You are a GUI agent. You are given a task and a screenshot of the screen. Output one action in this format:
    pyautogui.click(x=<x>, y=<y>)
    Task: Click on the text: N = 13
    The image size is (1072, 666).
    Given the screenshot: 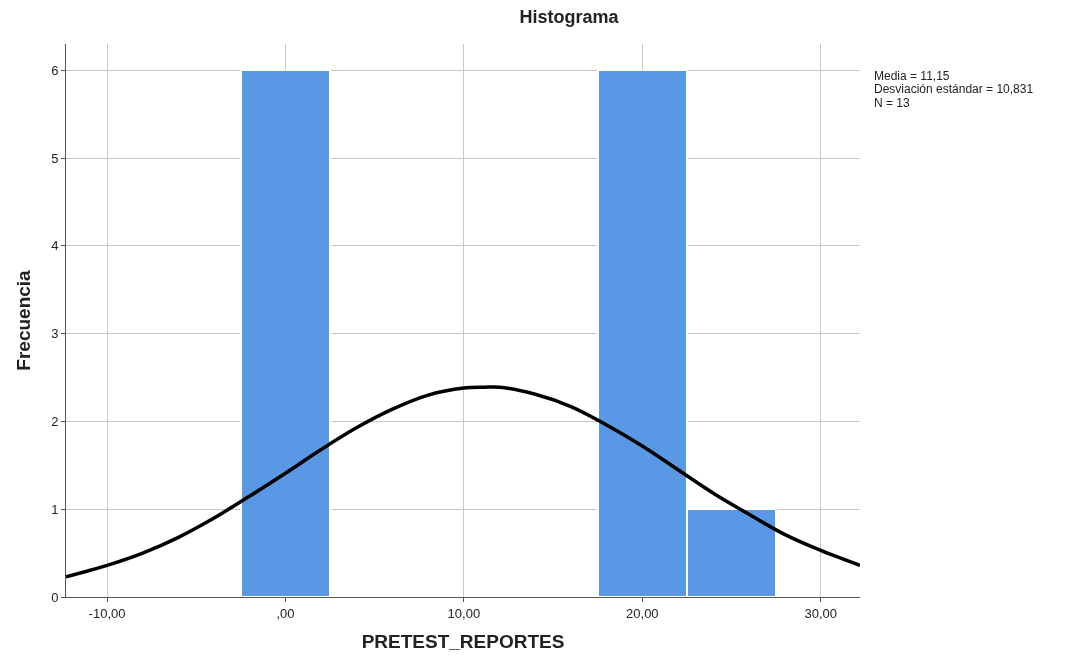 What is the action you would take?
    pyautogui.click(x=892, y=103)
    